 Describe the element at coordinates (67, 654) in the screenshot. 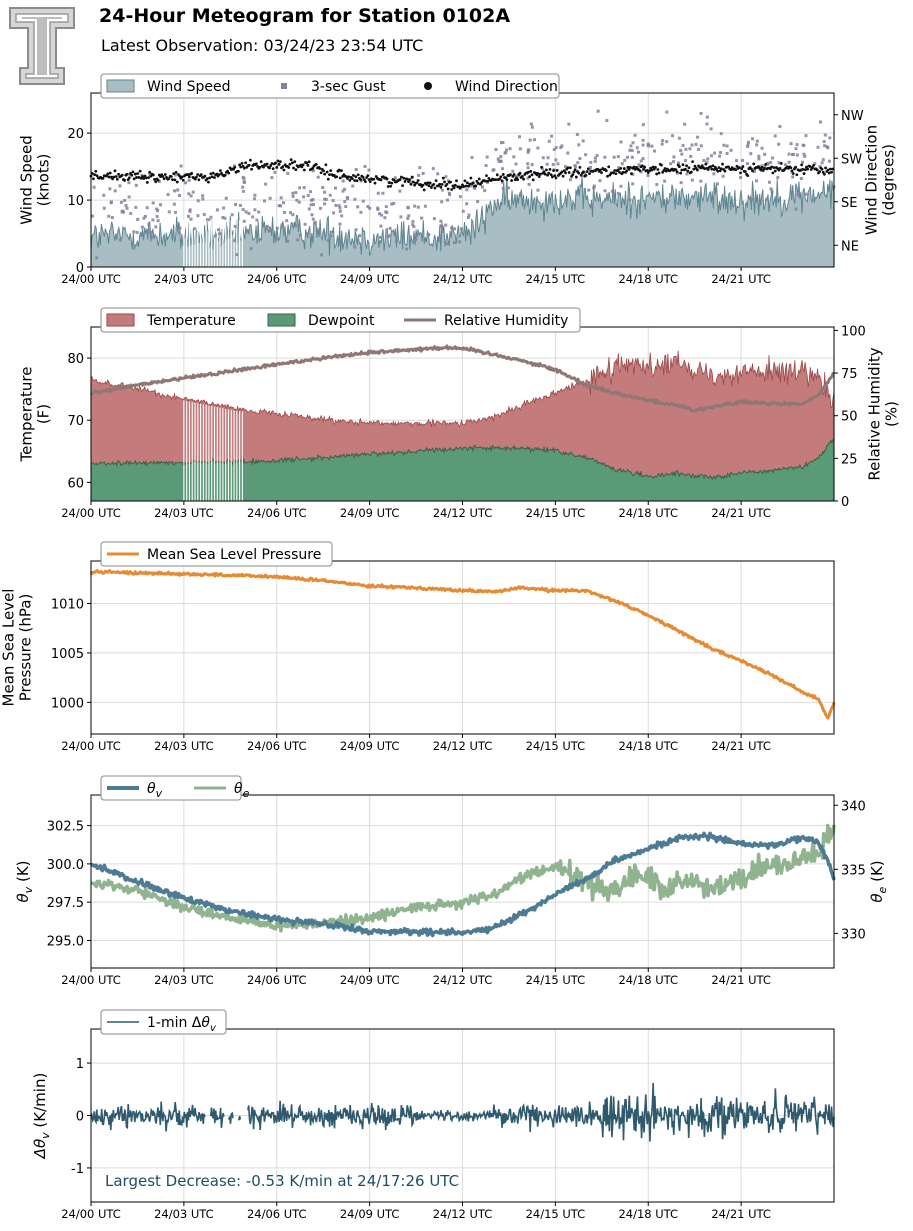

I see `y-tick-label: 1005` at that location.